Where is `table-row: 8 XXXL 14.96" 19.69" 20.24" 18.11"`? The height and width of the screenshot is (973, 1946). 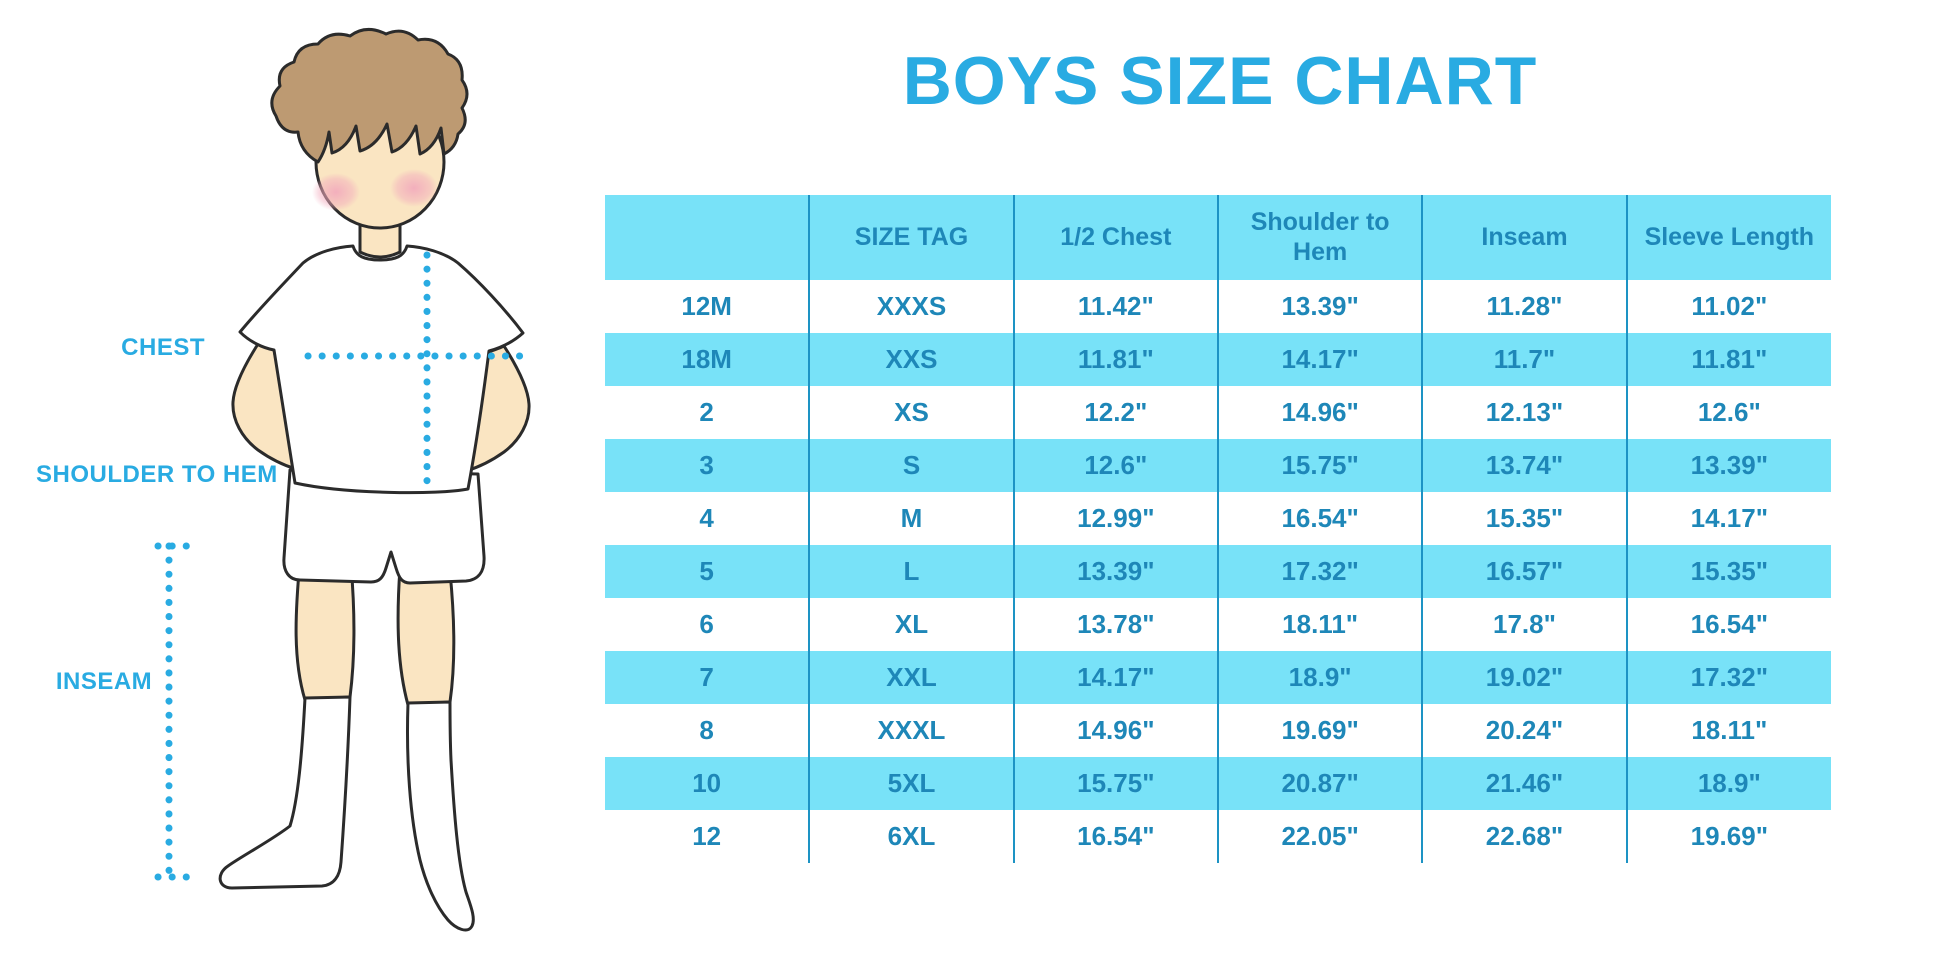 table-row: 8 XXXL 14.96" 19.69" 20.24" 18.11" is located at coordinates (1218, 730).